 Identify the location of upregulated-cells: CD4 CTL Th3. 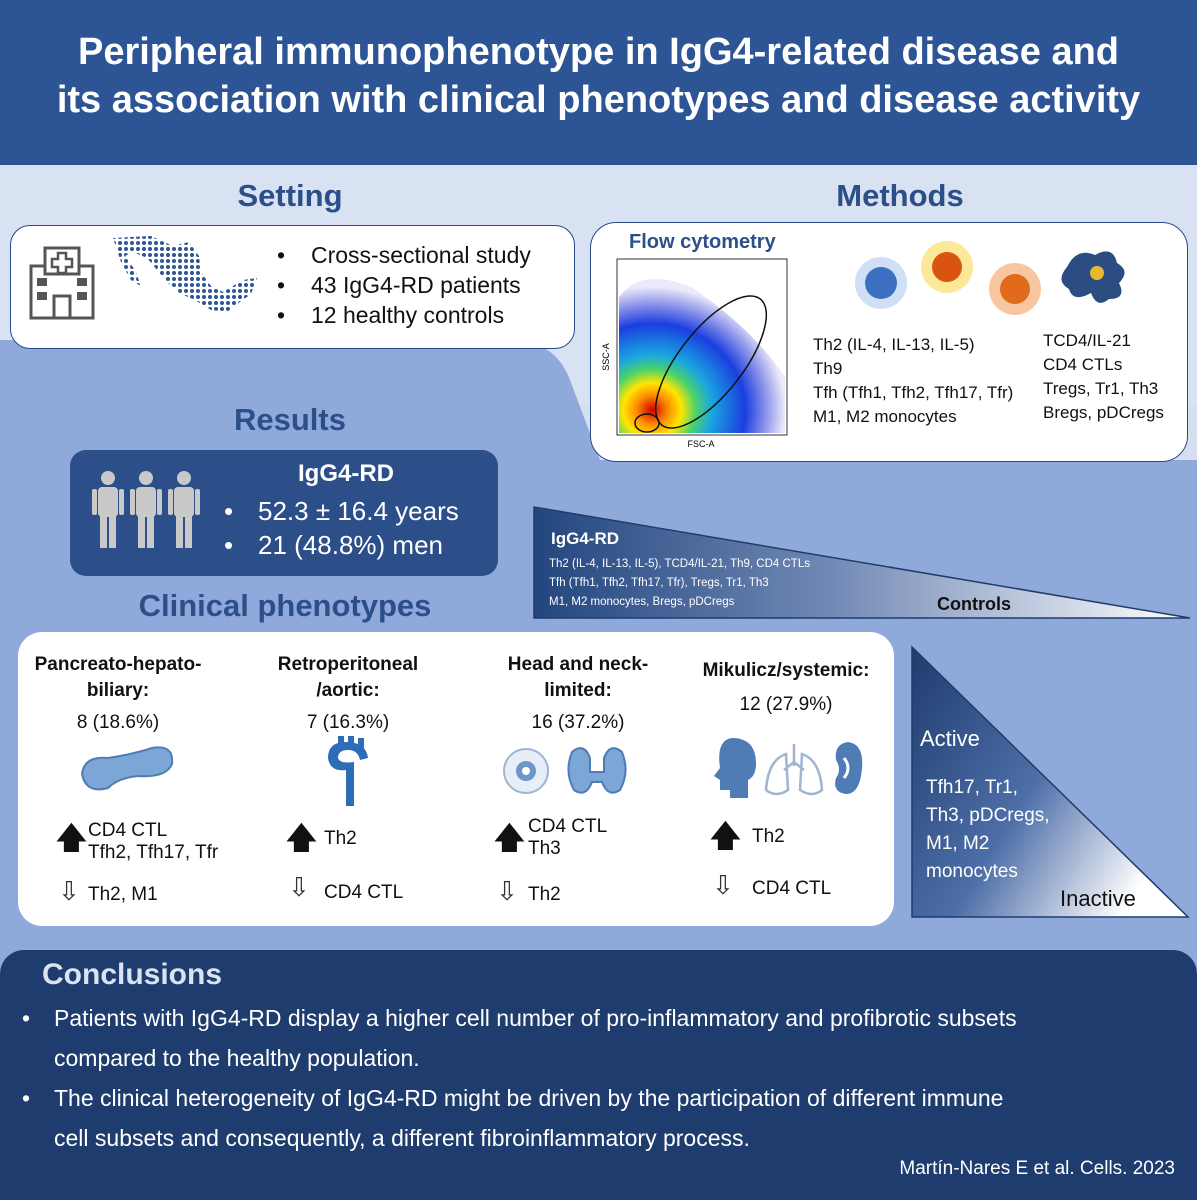
(567, 838).